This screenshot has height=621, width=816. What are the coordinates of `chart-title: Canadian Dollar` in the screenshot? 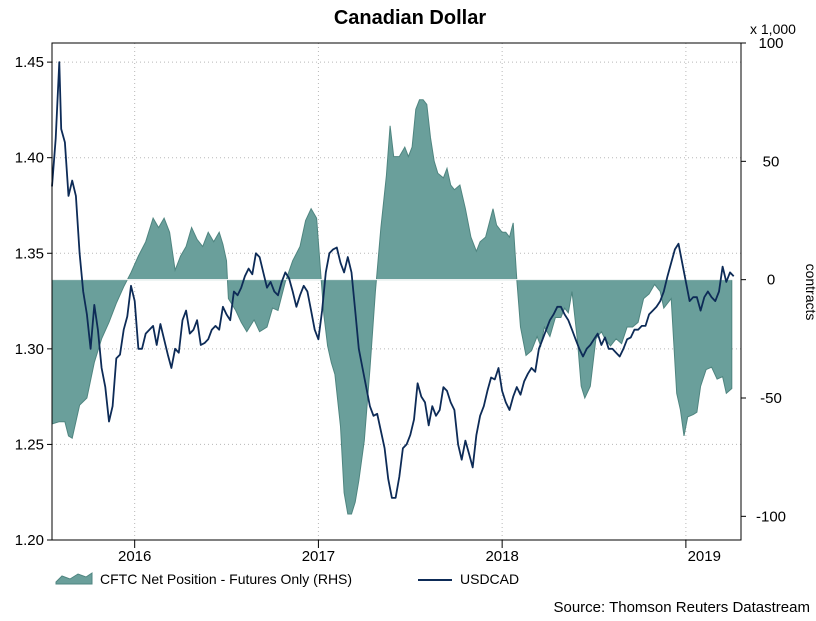 It's located at (410, 18).